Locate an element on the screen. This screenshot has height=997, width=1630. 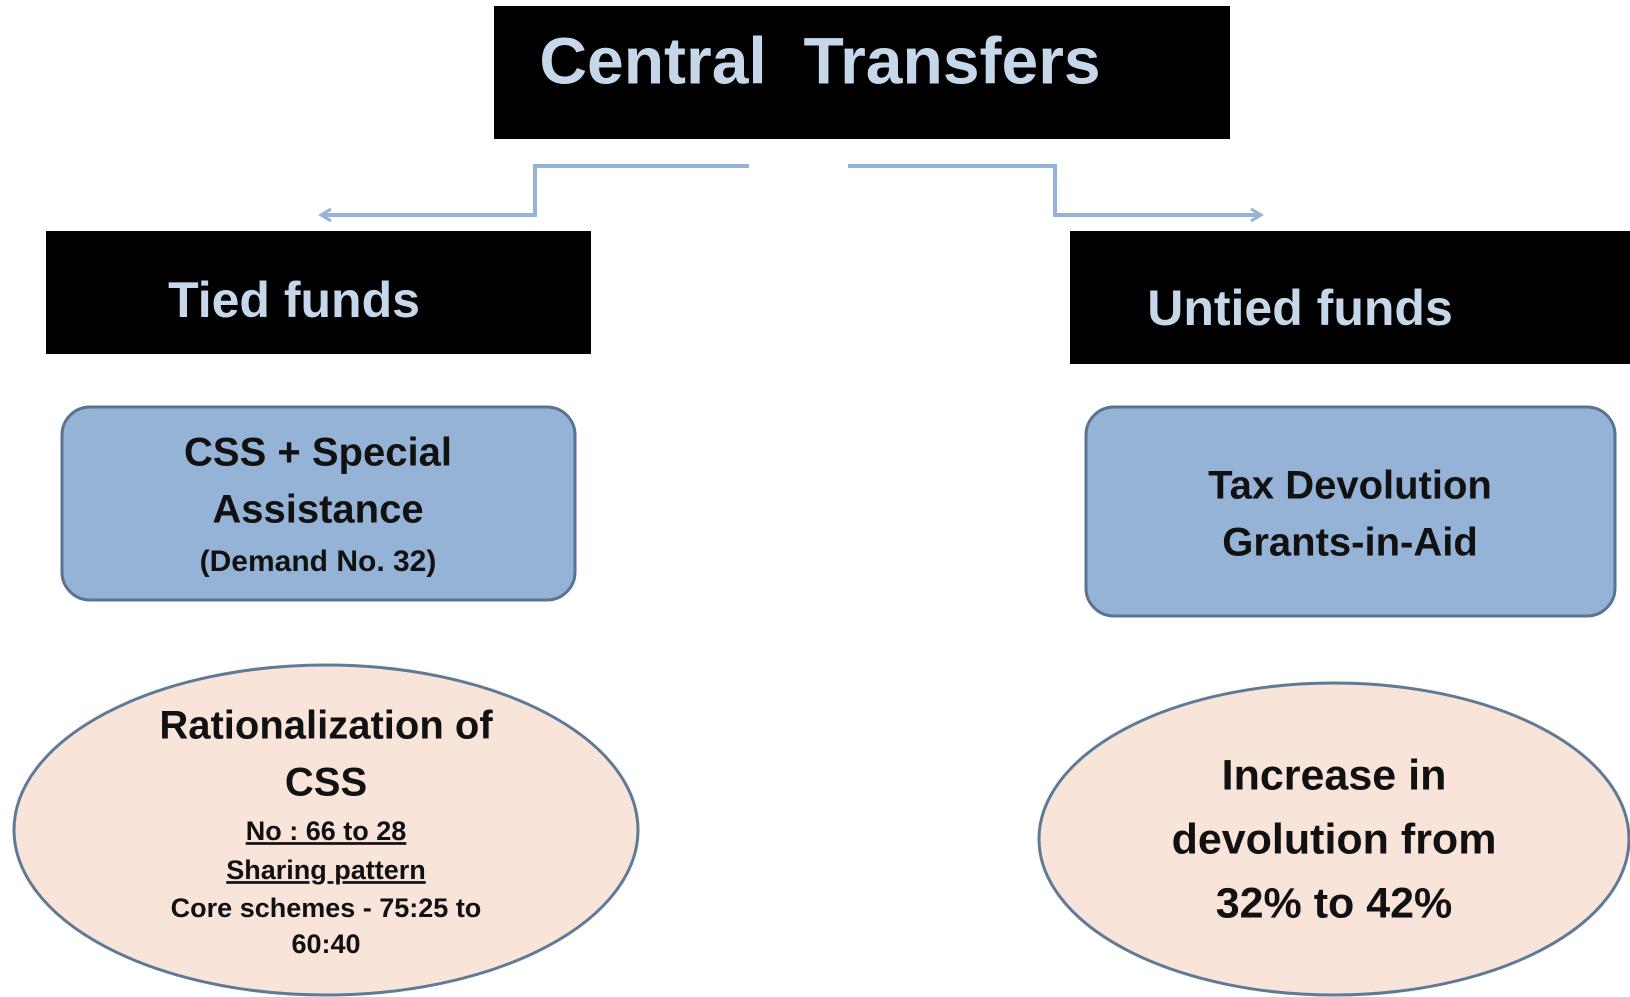
box-text: Assistance is located at coordinates (317, 510).